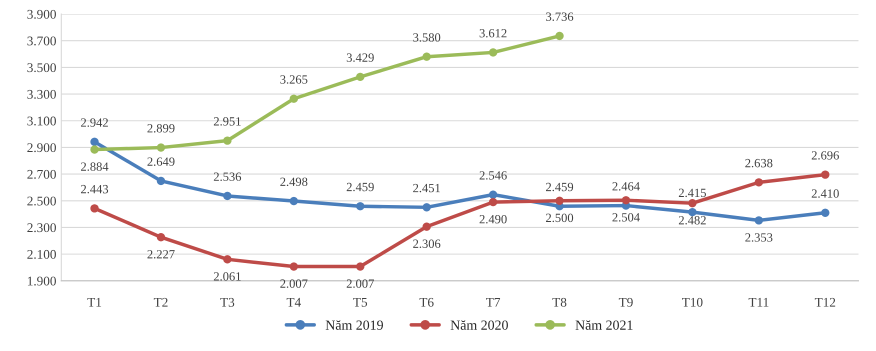  What do you see at coordinates (758, 237) in the screenshot?
I see `data-label: 2.353` at bounding box center [758, 237].